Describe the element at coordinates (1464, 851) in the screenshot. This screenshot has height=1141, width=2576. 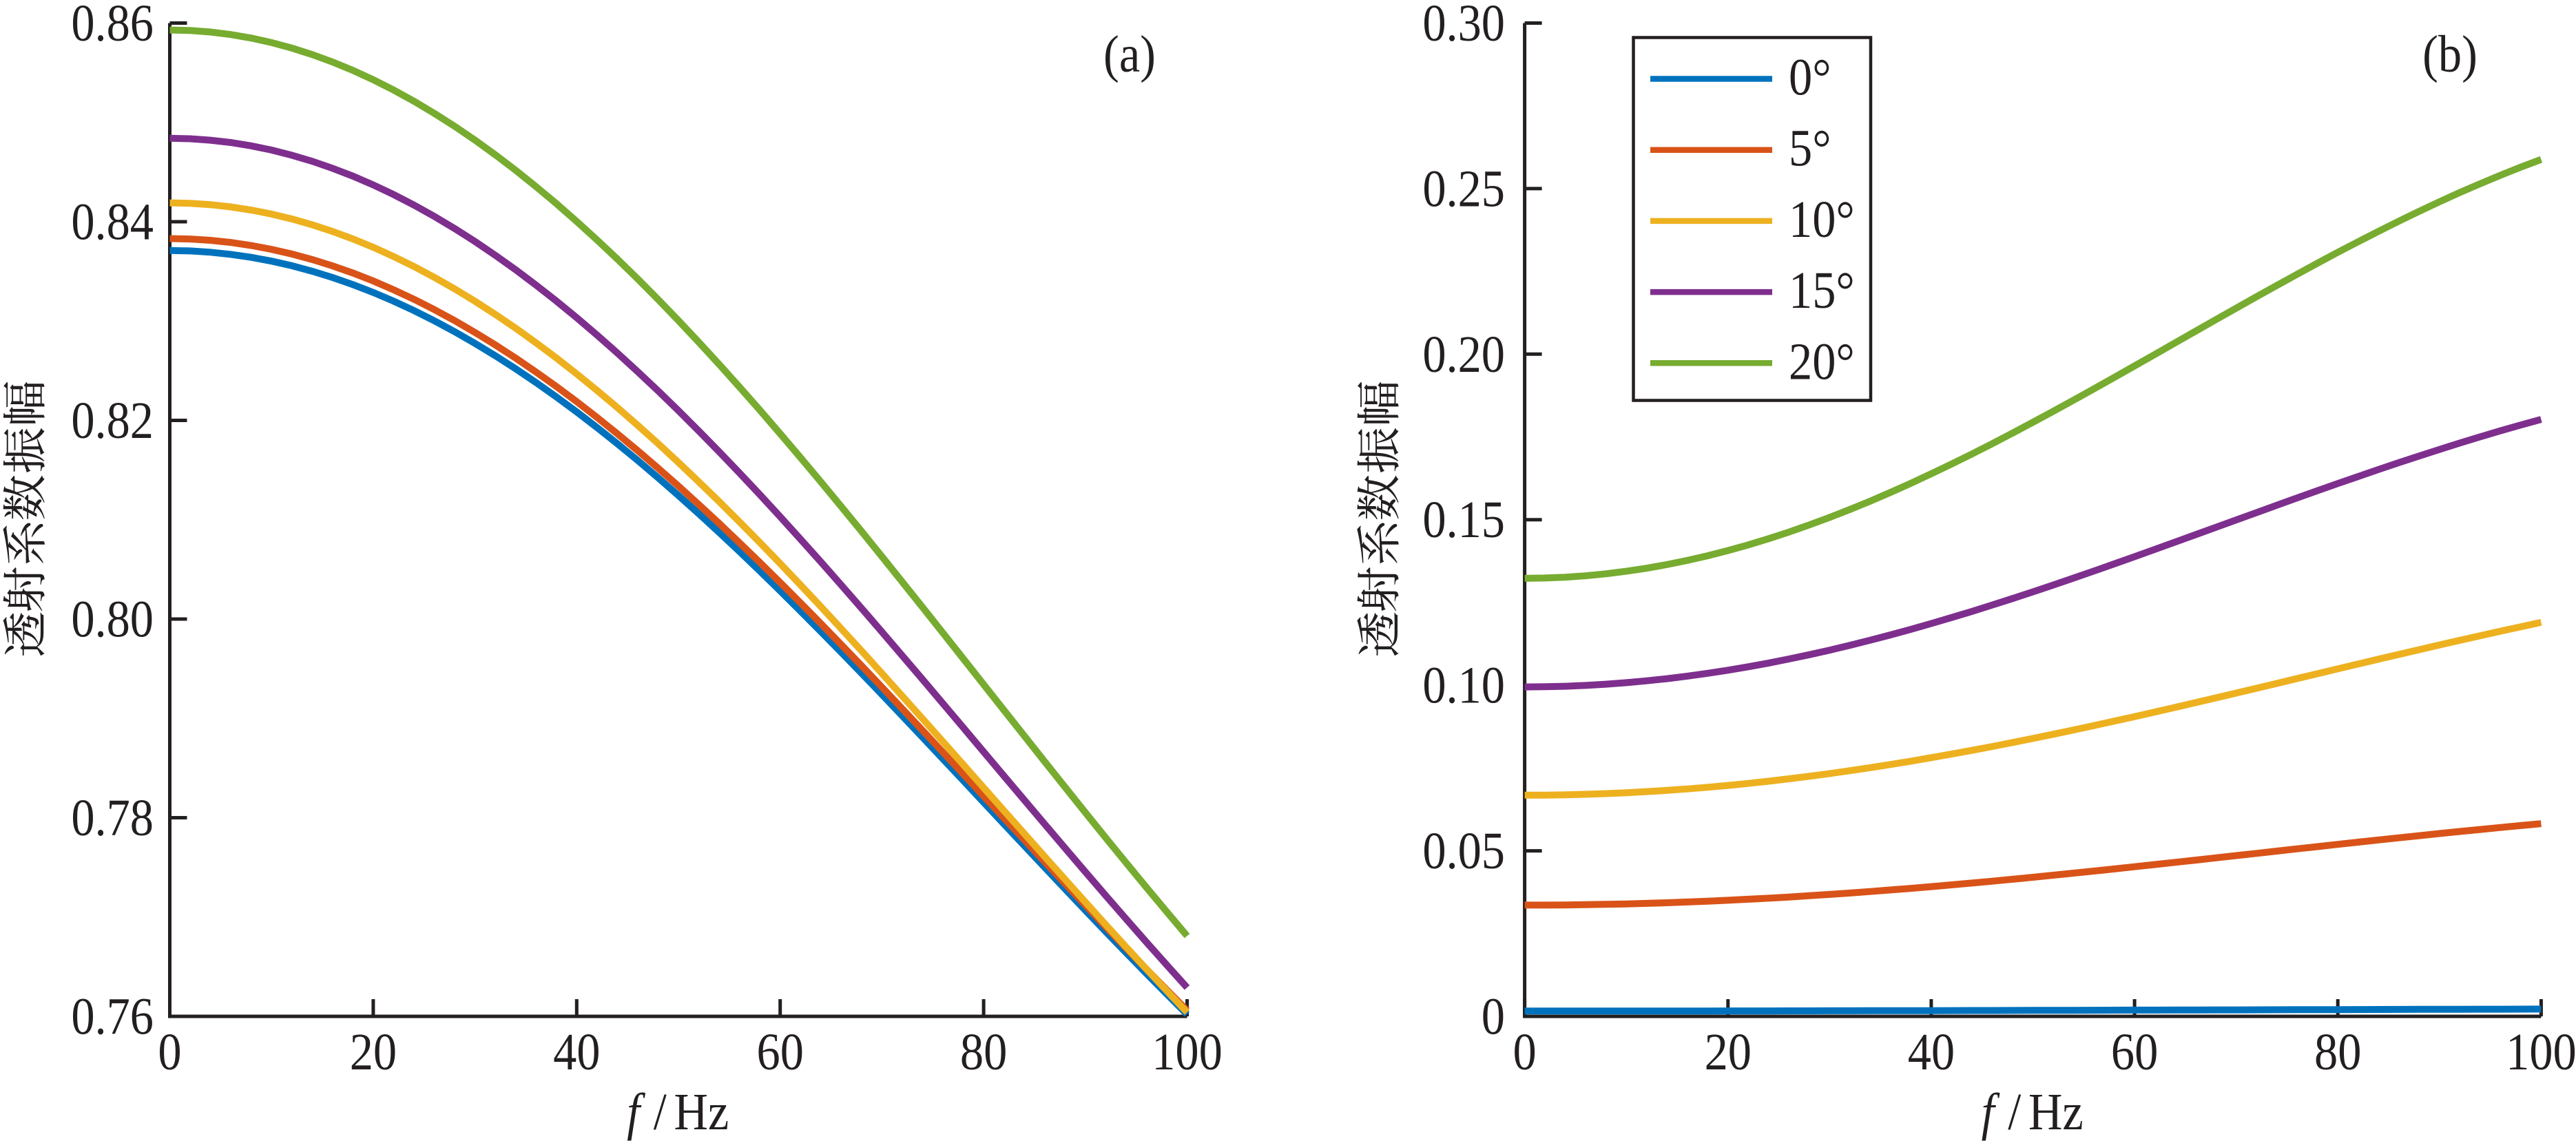
I see `svg-text: 0.05` at that location.